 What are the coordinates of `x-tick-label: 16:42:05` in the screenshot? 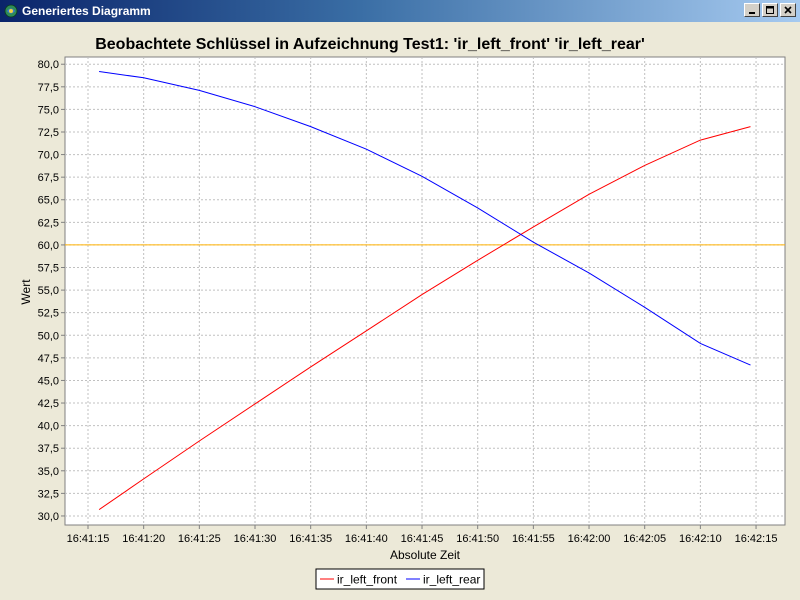 It's located at (644, 539).